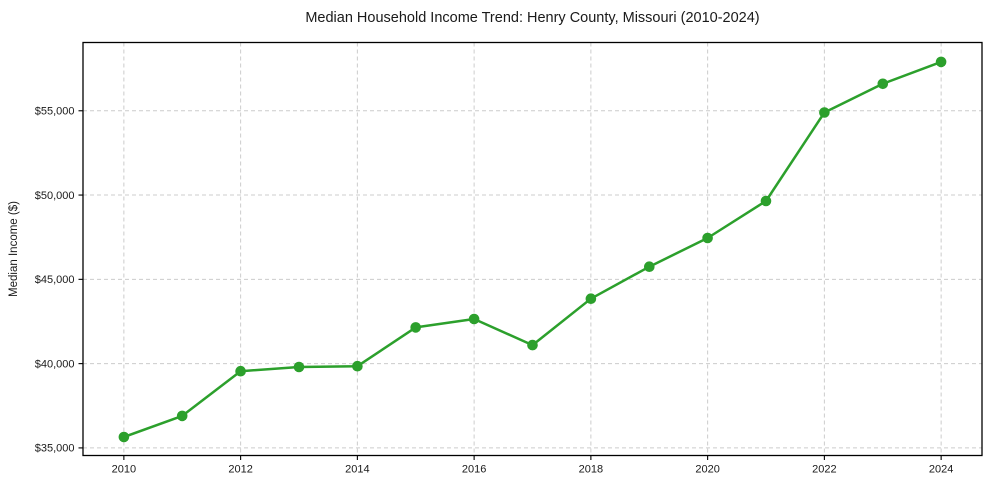 This screenshot has width=989, height=490. What do you see at coordinates (824, 470) in the screenshot?
I see `x-tick-label: 2022` at bounding box center [824, 470].